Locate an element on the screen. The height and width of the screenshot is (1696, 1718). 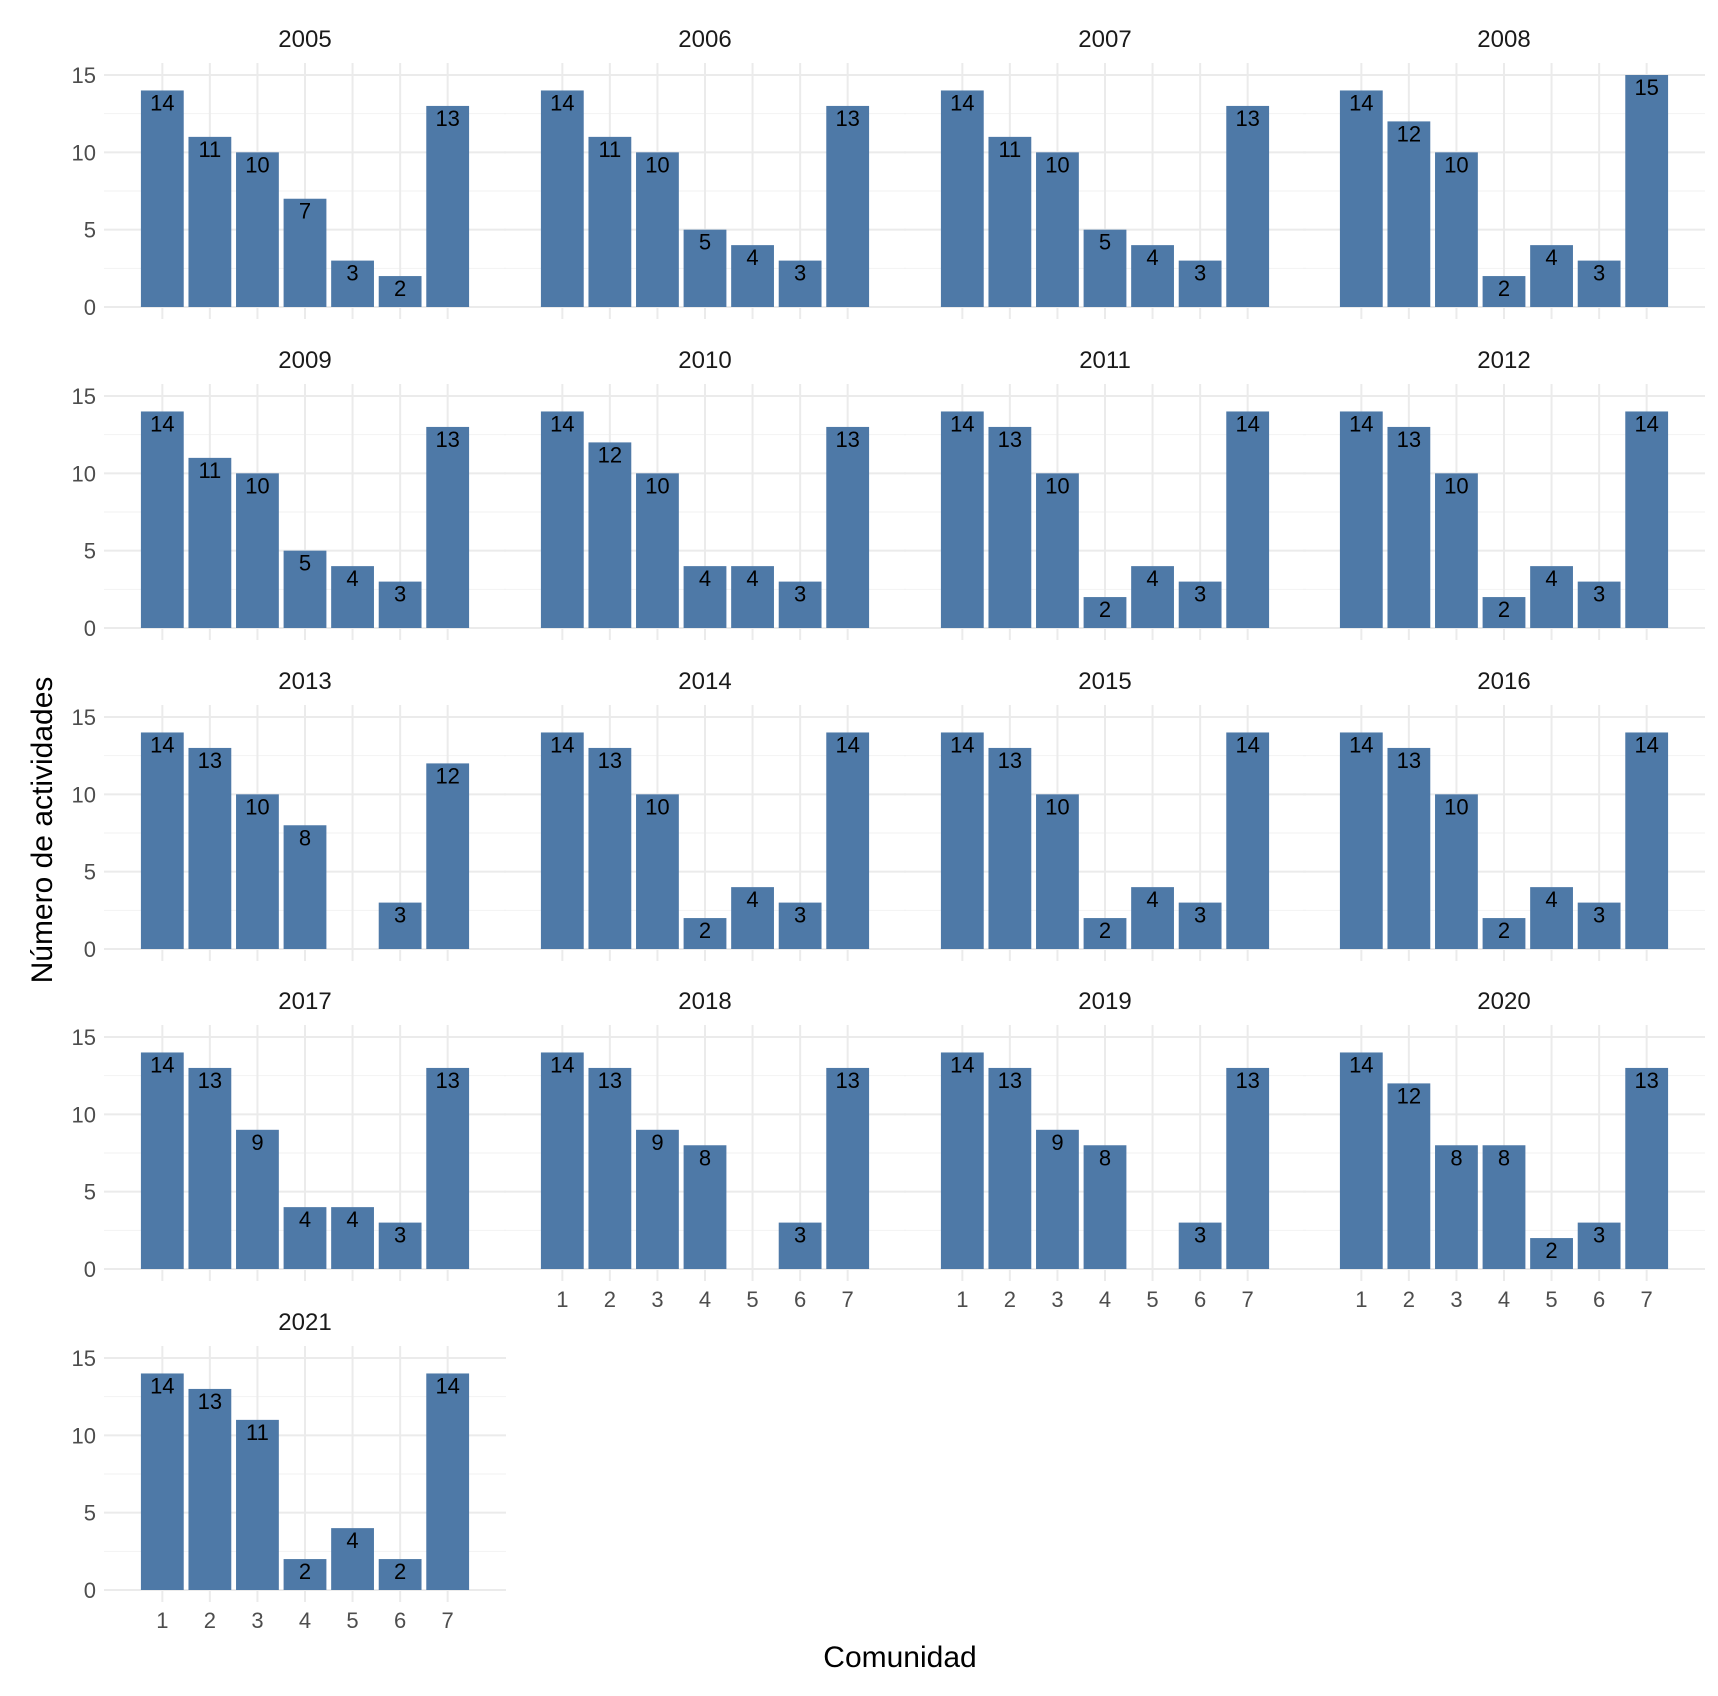
facet-panel: 2019 14 13 9 8 3 13 1 2 3 4 5 6 7 is located at coordinates (1105, 1150).